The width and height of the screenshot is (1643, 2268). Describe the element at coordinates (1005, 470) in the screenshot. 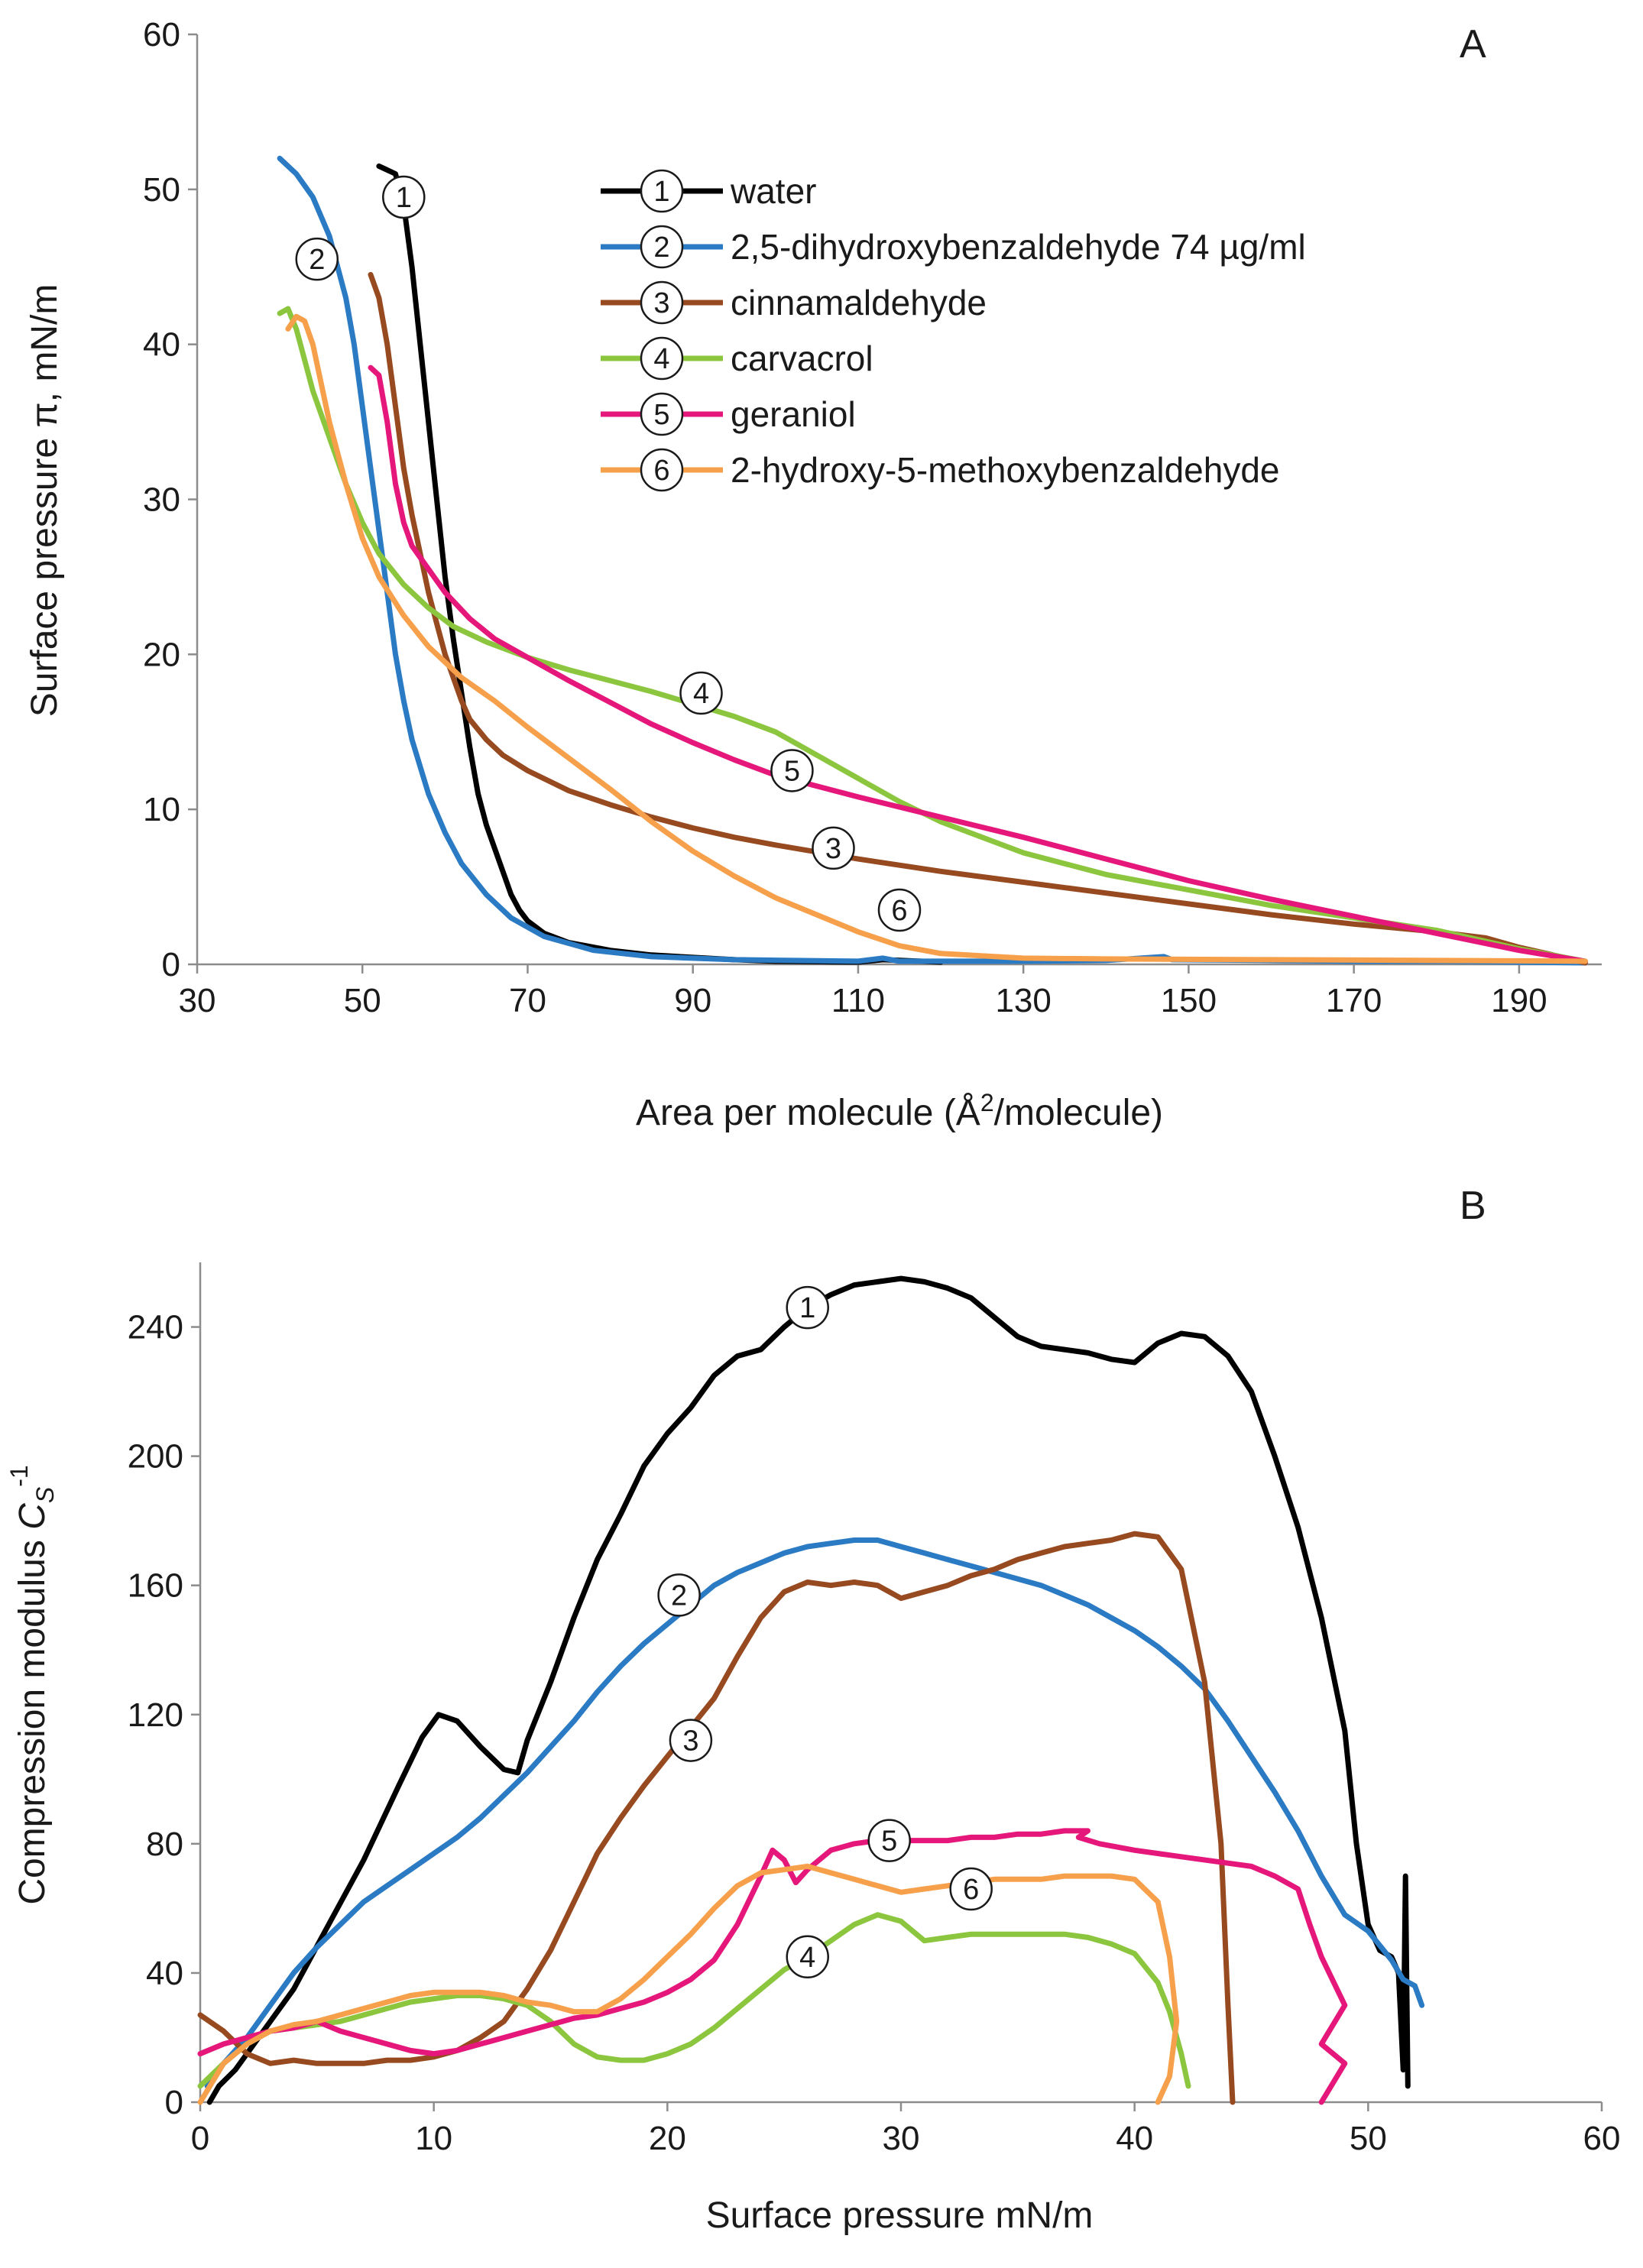

I see `legend-label: 2-hydroxy-5-methoxybenzaldehyde` at that location.